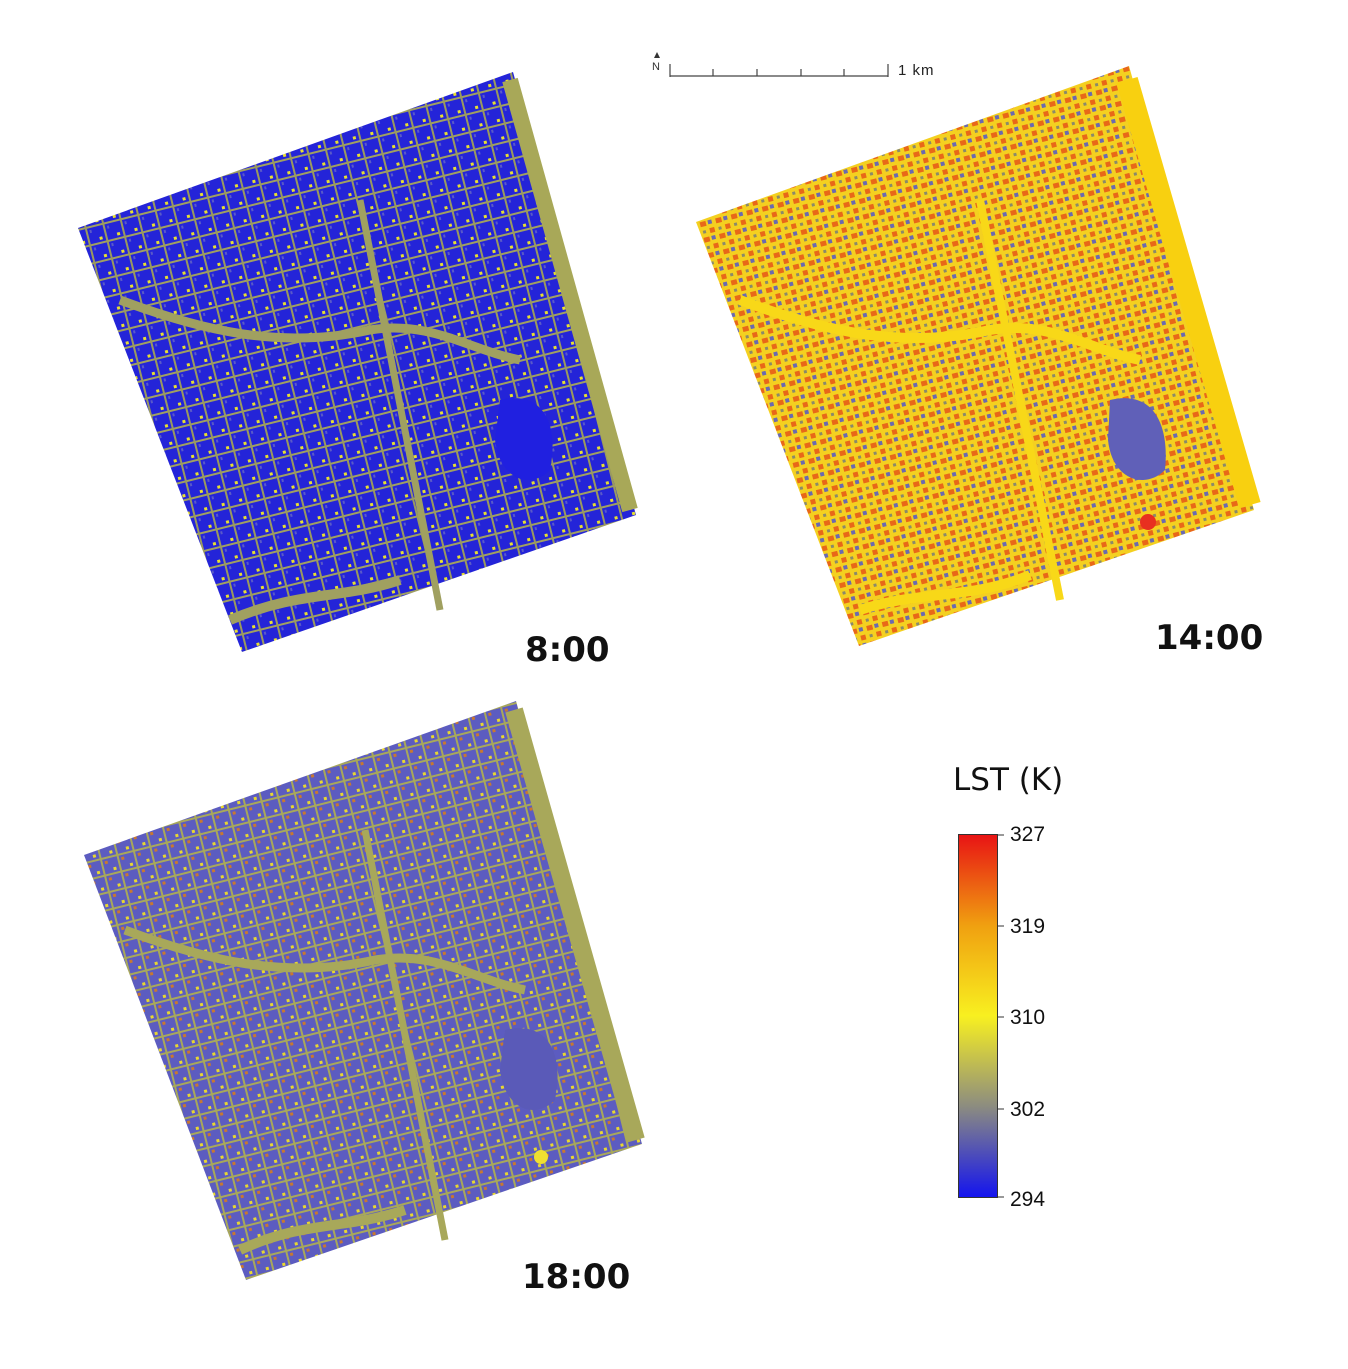  What do you see at coordinates (1008, 780) in the screenshot?
I see `legend-title: LST (K)` at bounding box center [1008, 780].